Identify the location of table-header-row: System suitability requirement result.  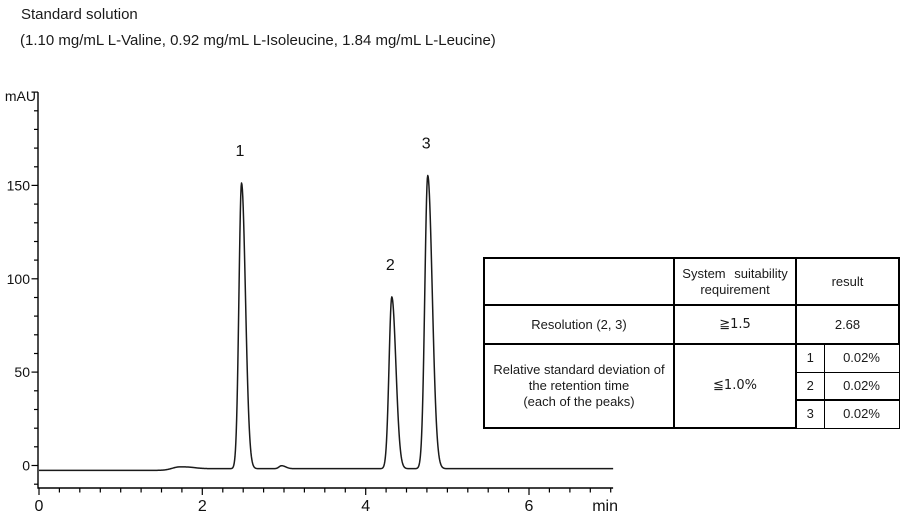
(691, 281).